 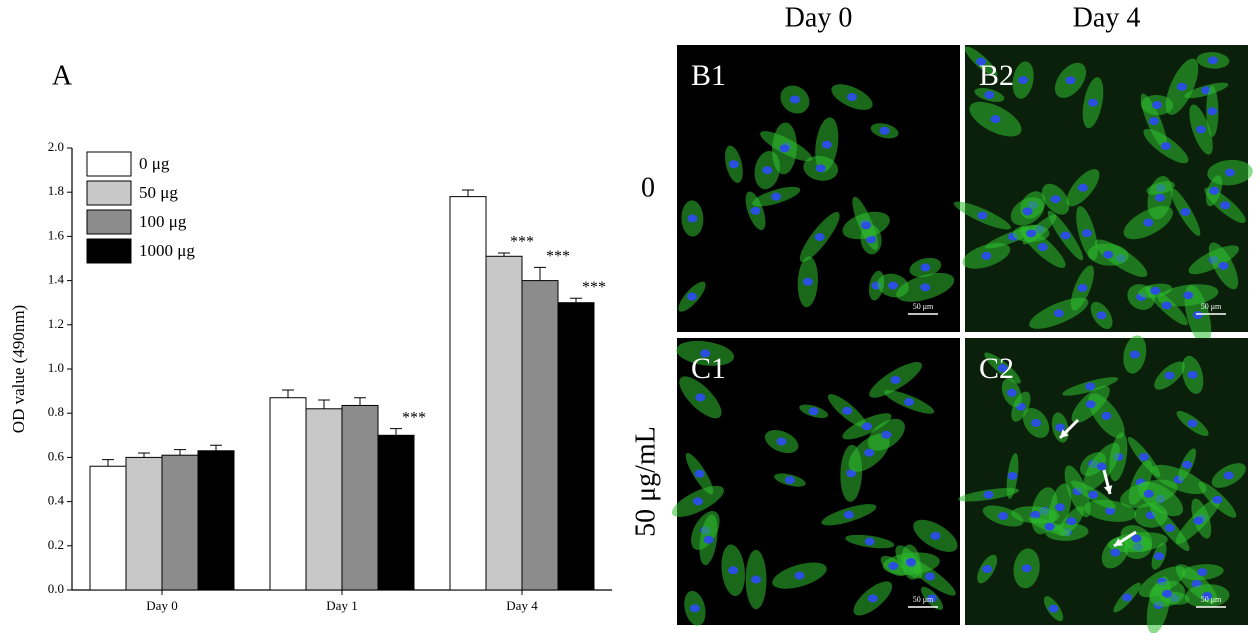 I want to click on arrow-head, so click(x=1108, y=489).